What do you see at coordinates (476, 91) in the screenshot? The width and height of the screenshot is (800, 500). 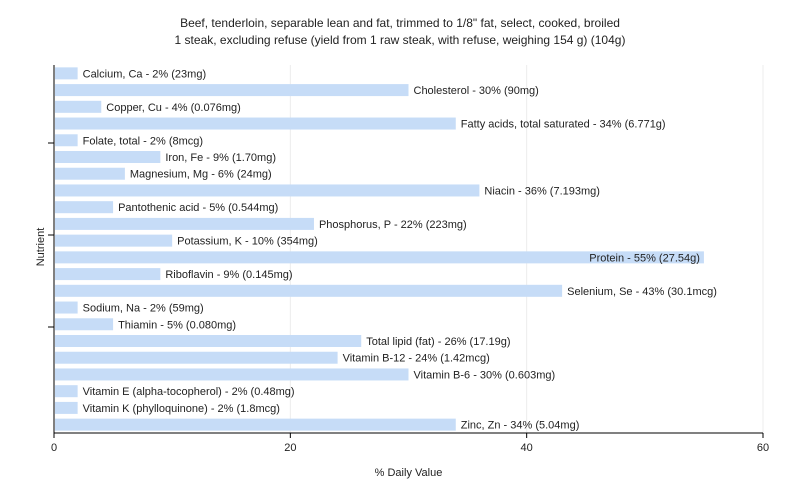 I see `bar-label: Cholesterol - 30% (90mg)` at bounding box center [476, 91].